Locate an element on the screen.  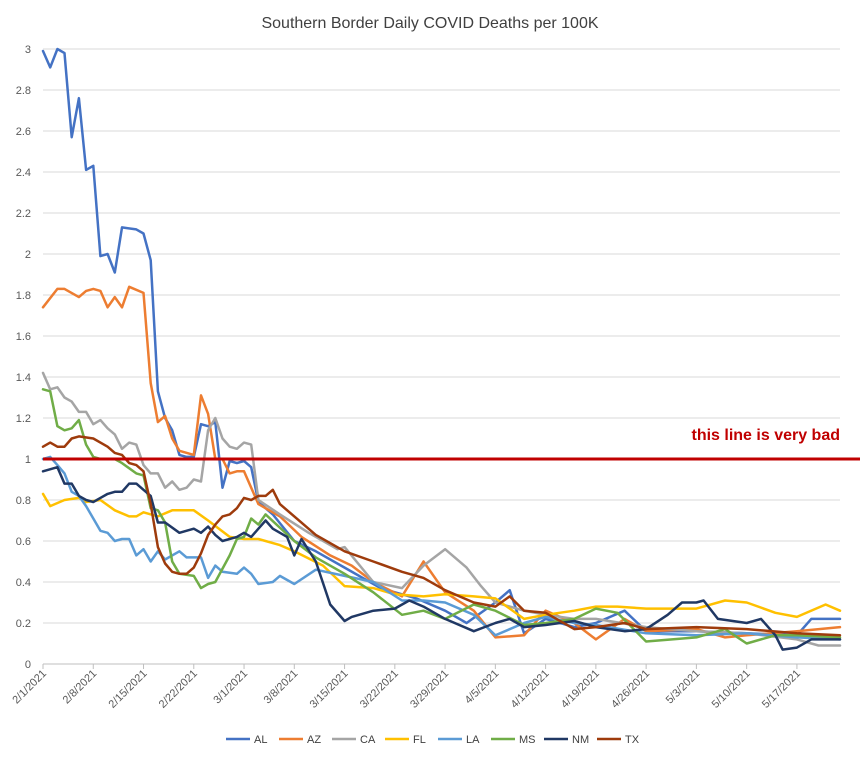
x-tick-label: 4/19/2021 is located at coordinates (580, 689).